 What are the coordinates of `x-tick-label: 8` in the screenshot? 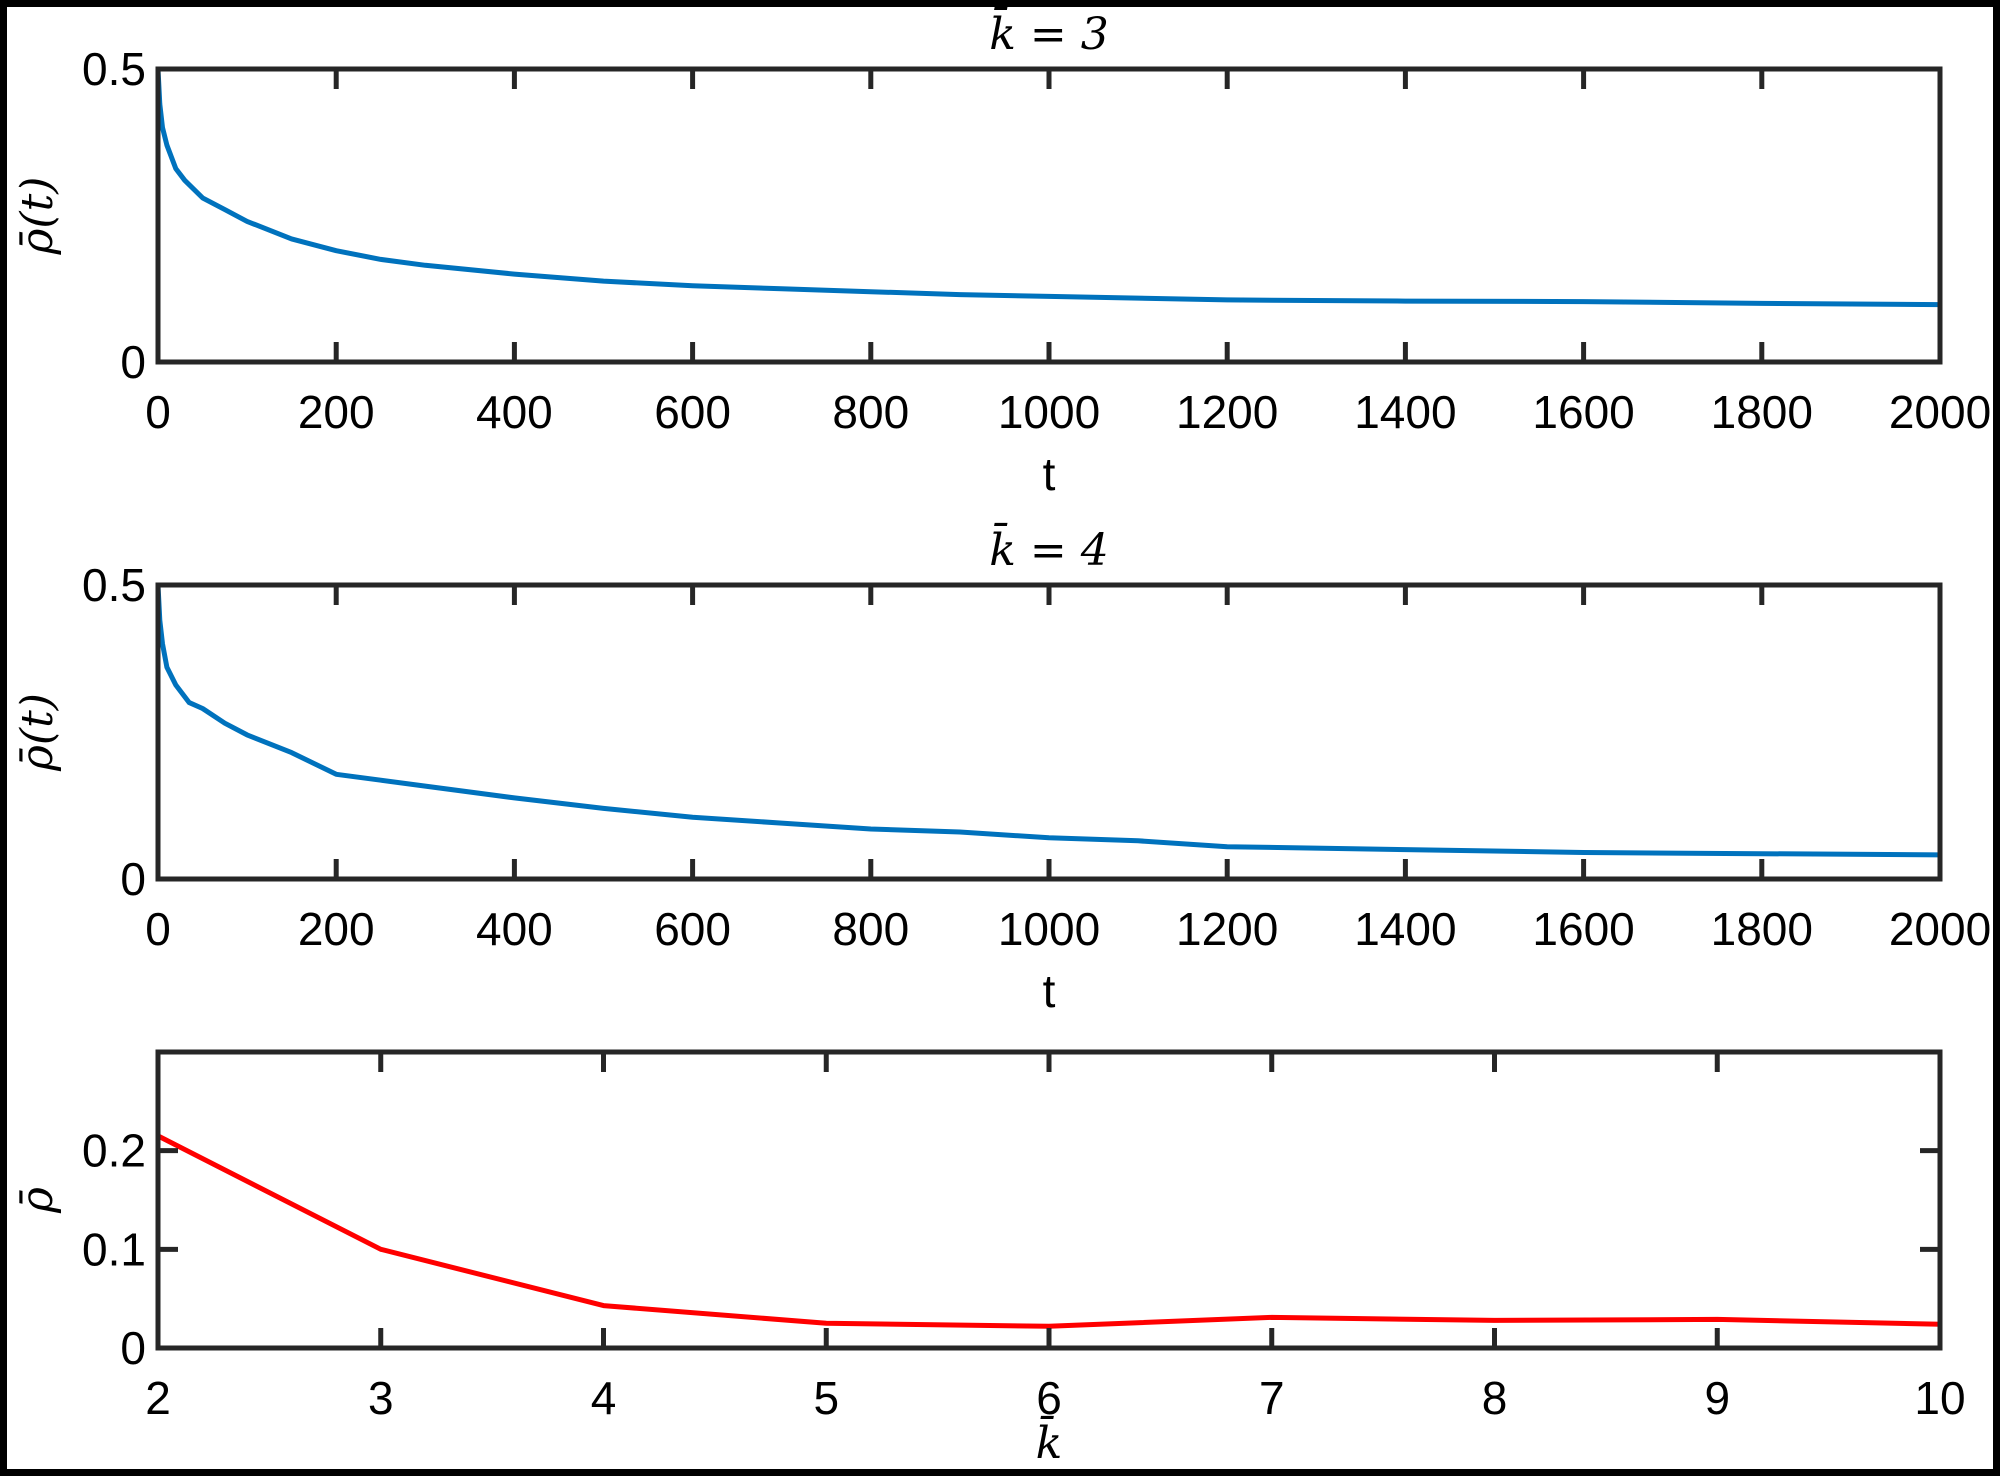 It's located at (1495, 1398).